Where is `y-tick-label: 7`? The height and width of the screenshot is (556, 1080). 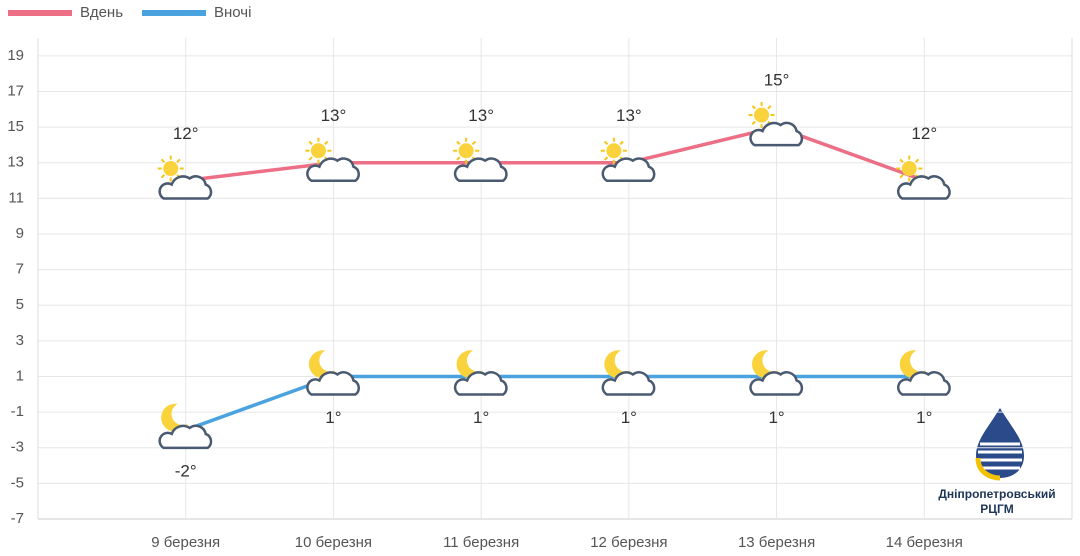
y-tick-label: 7 is located at coordinates (20, 269).